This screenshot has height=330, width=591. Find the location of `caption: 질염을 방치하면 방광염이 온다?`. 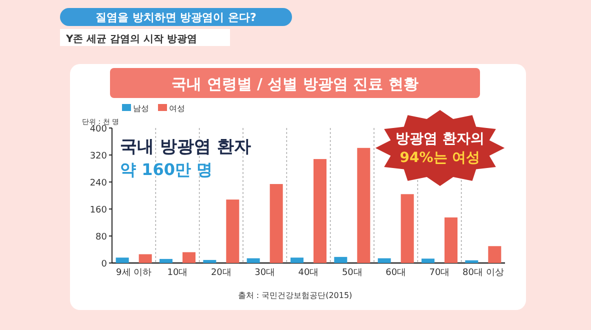

caption: 질염을 방치하면 방광염이 온다? is located at coordinates (176, 17).